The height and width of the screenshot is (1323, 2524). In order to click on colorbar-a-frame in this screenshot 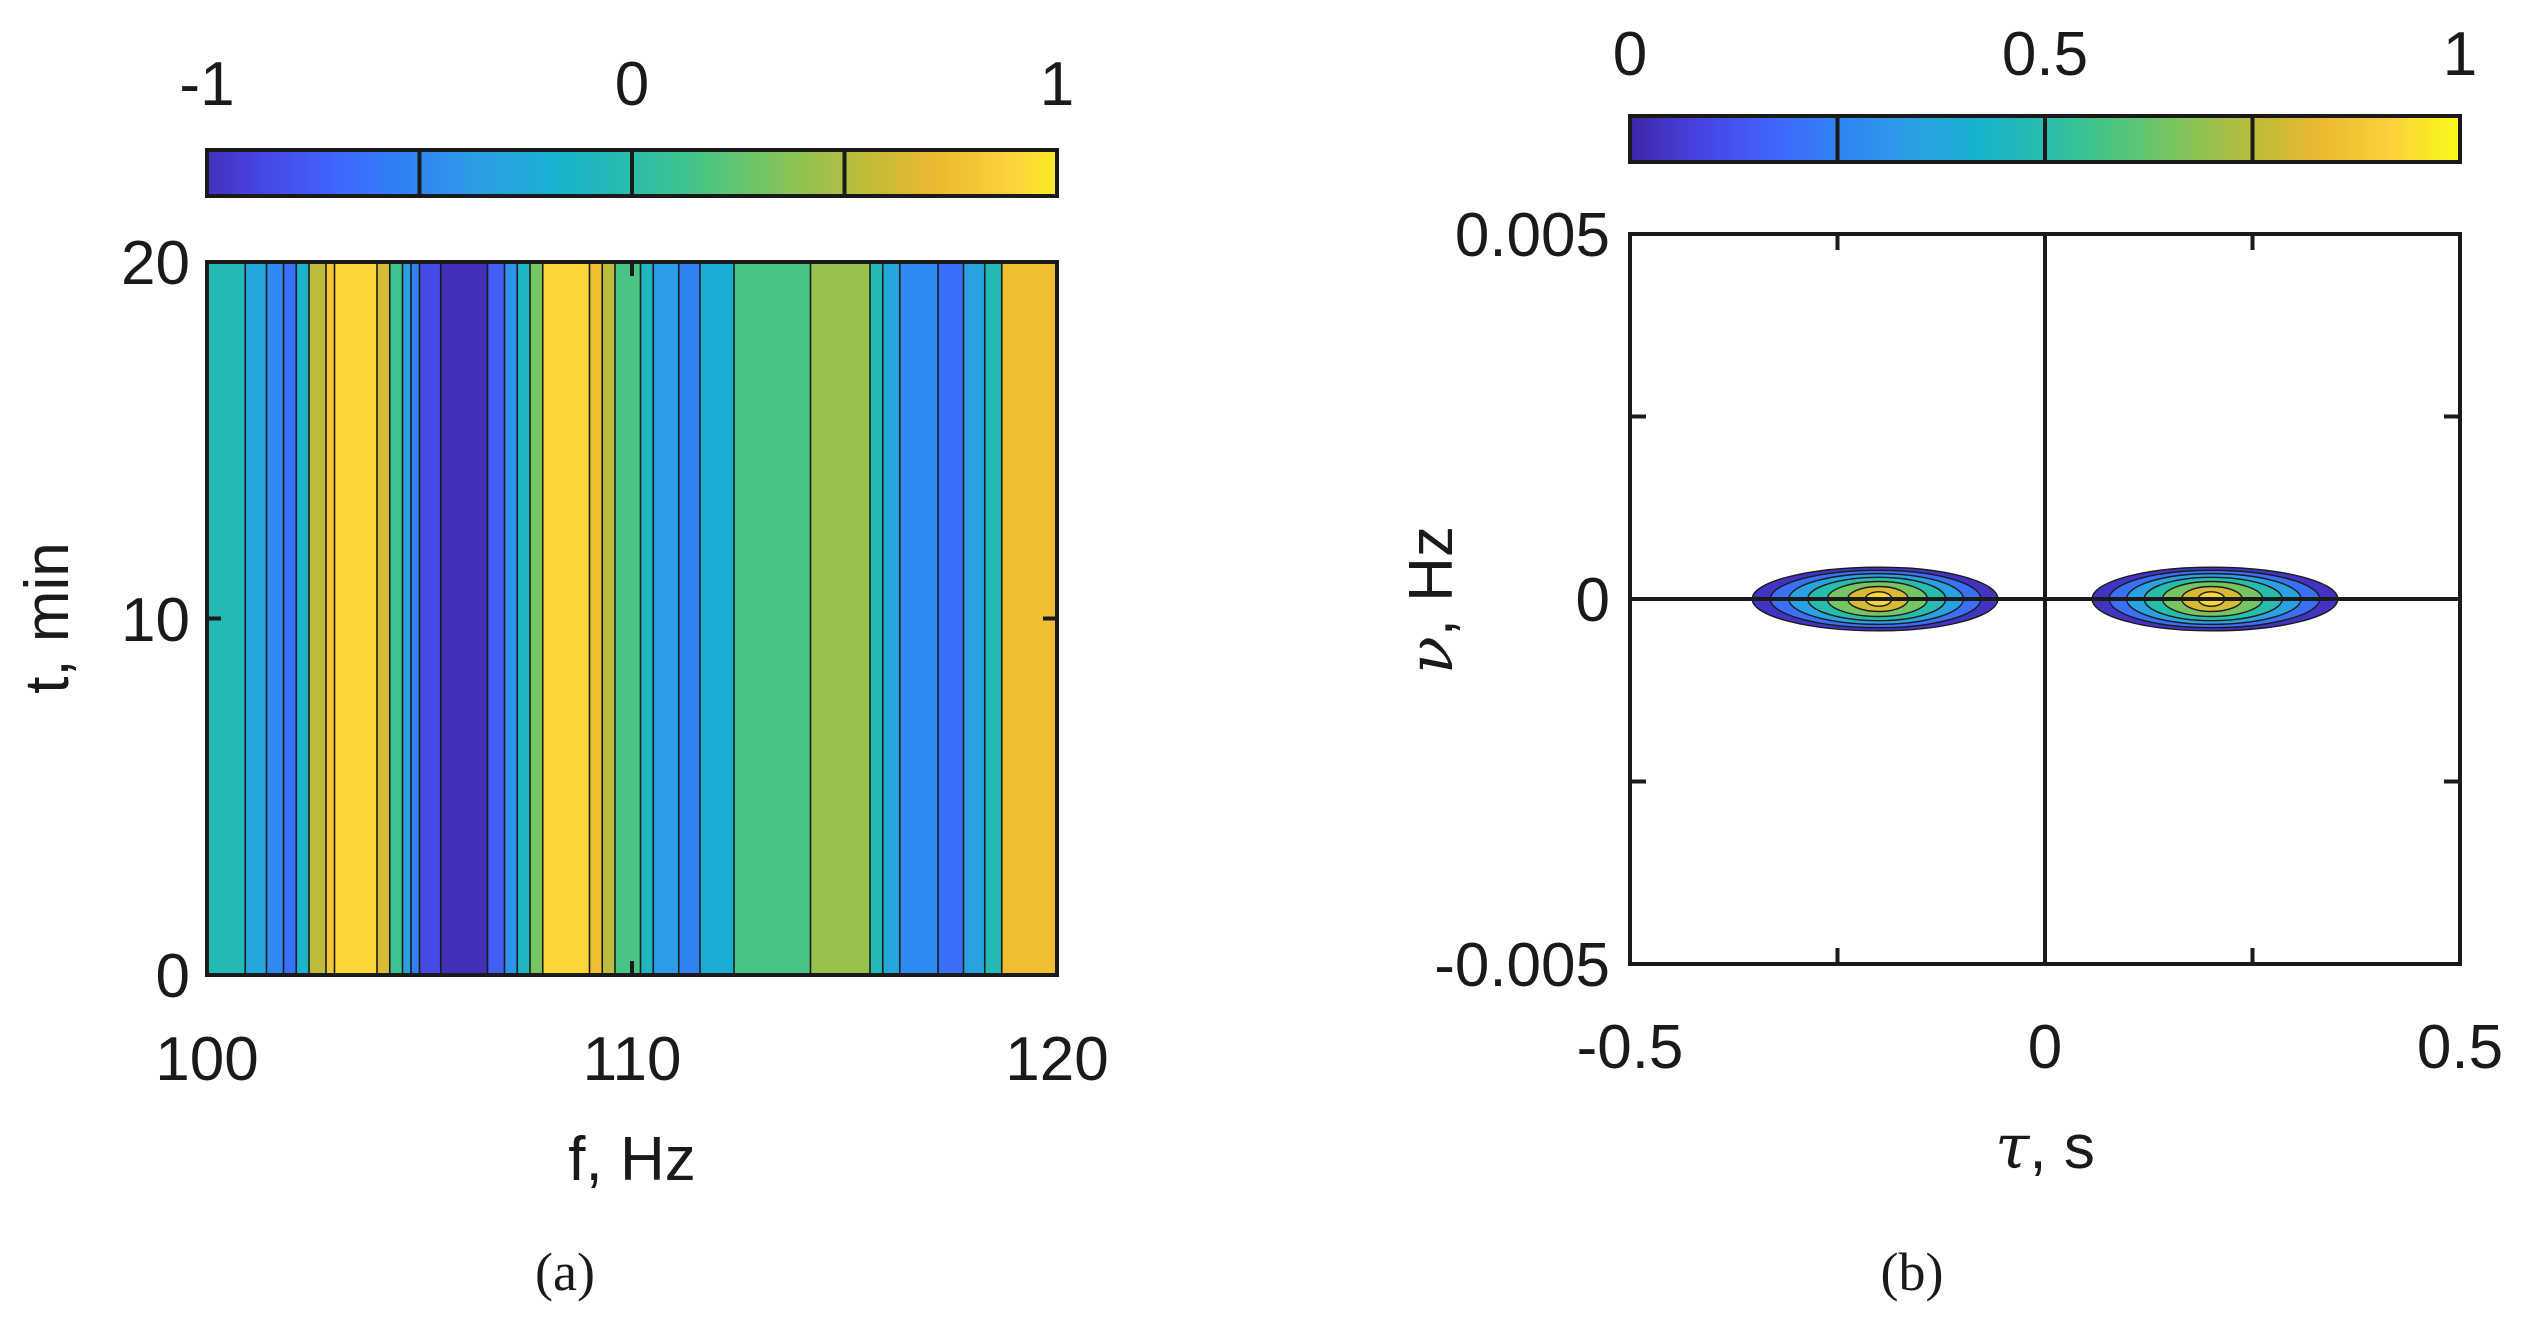, I will do `click(632, 173)`.